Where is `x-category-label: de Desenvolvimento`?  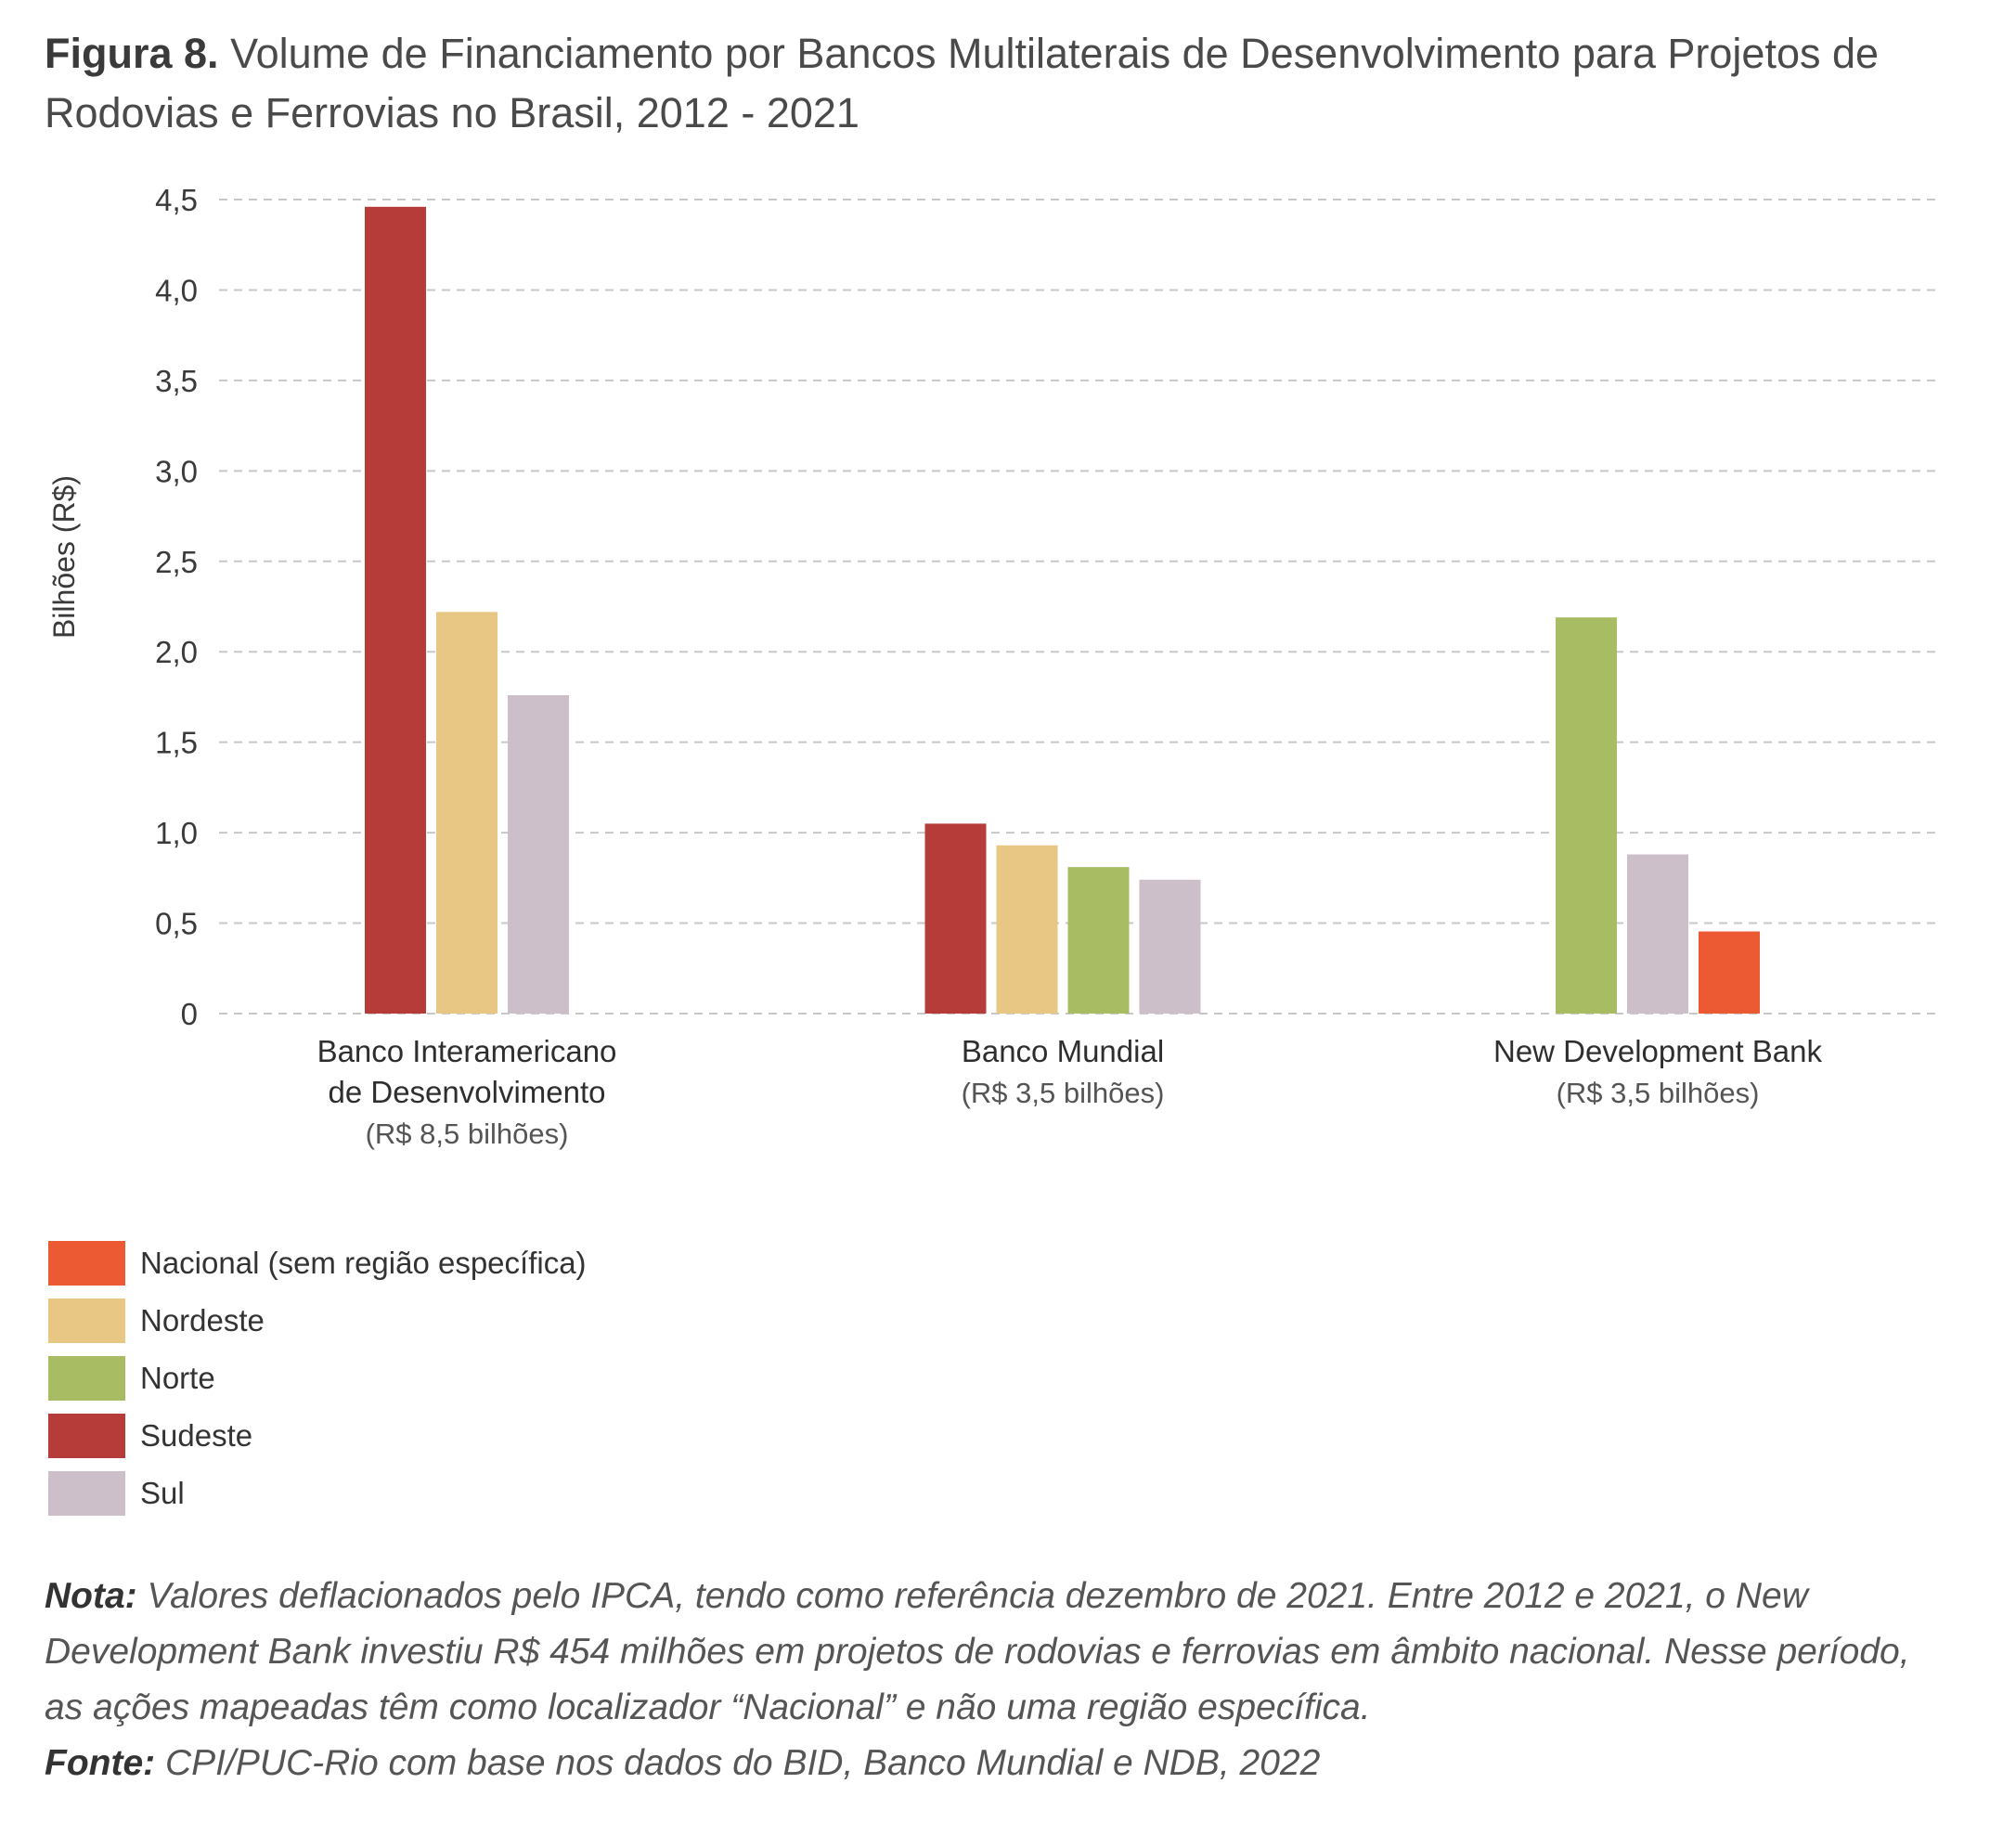
x-category-label: de Desenvolvimento is located at coordinates (467, 1092).